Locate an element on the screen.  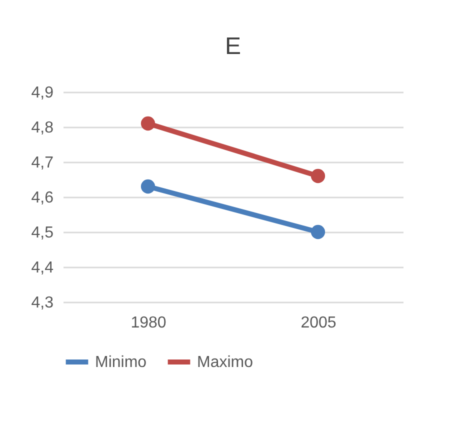
chart-title: E is located at coordinates (233, 46).